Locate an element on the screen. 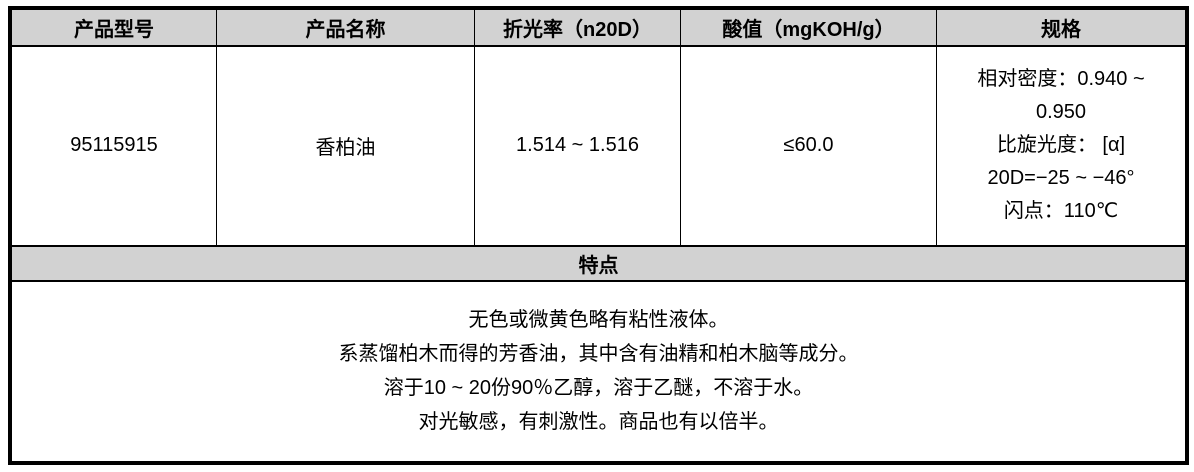  header-row: 产品型号 产品名称 折光率（n20D） 酸值（mgKOH/g） 规格 is located at coordinates (598, 28).